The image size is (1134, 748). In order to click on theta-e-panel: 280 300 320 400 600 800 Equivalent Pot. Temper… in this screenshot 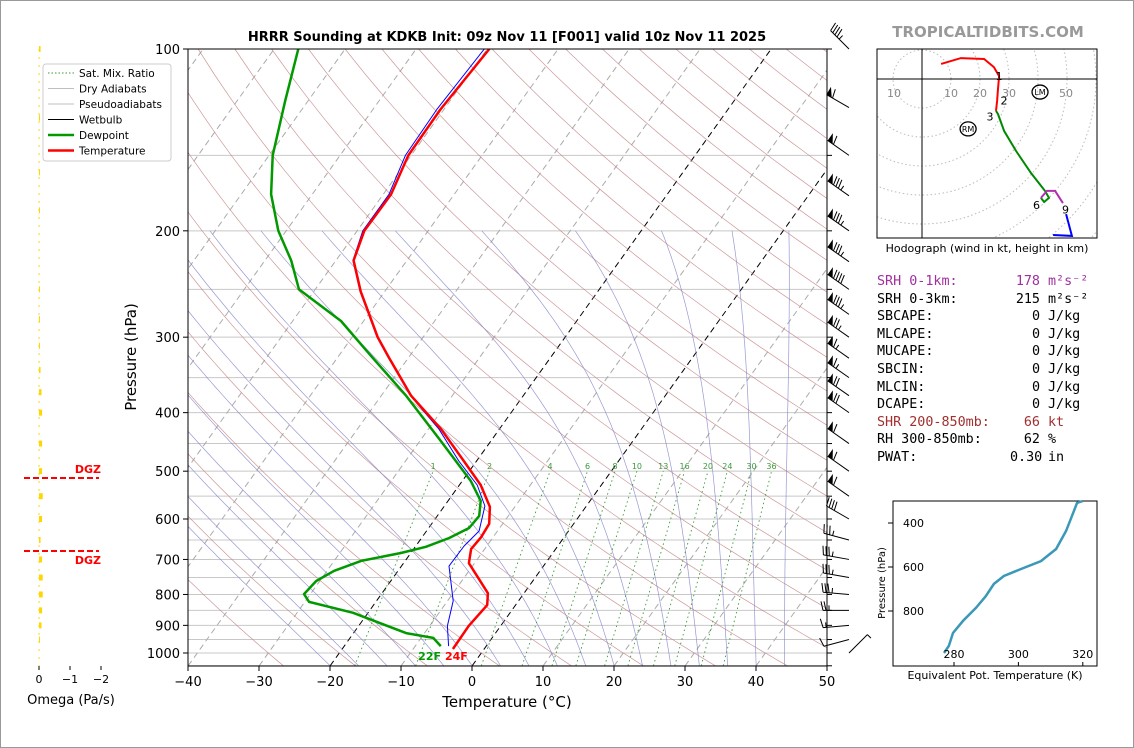, I will do `click(987, 590)`.